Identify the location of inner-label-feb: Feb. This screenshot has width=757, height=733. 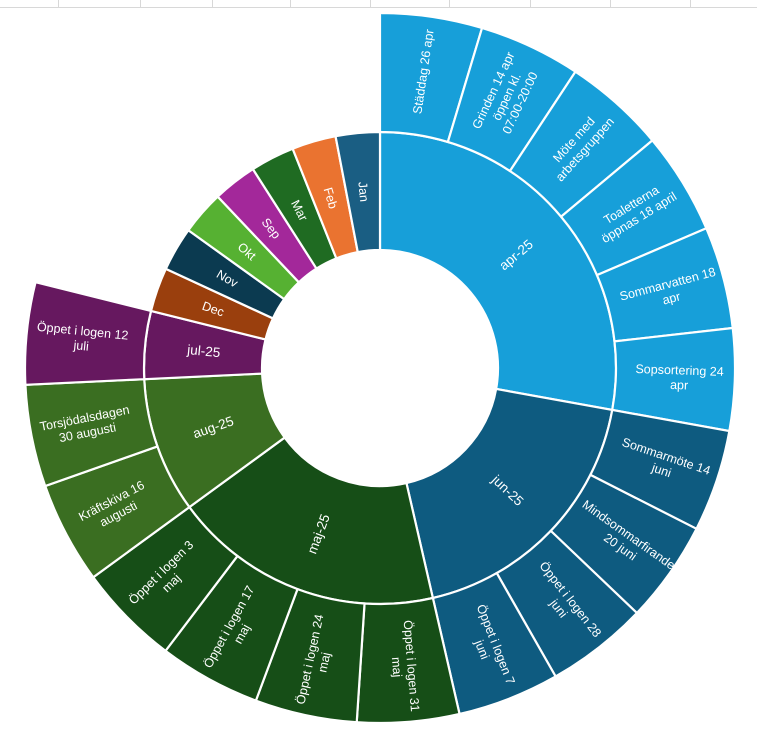
(330, 198).